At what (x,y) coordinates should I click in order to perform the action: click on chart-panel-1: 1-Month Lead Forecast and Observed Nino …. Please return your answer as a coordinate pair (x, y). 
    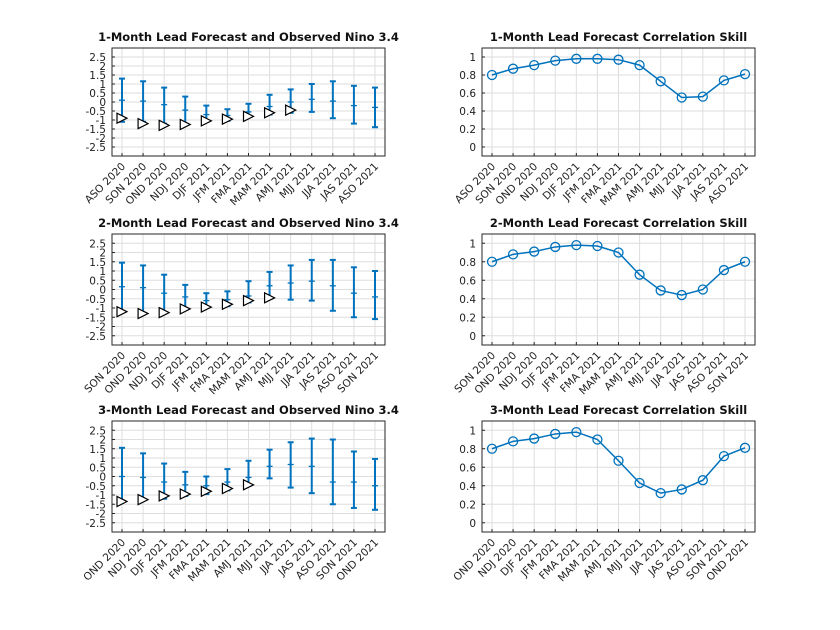
    Looking at the image, I should click on (241, 119).